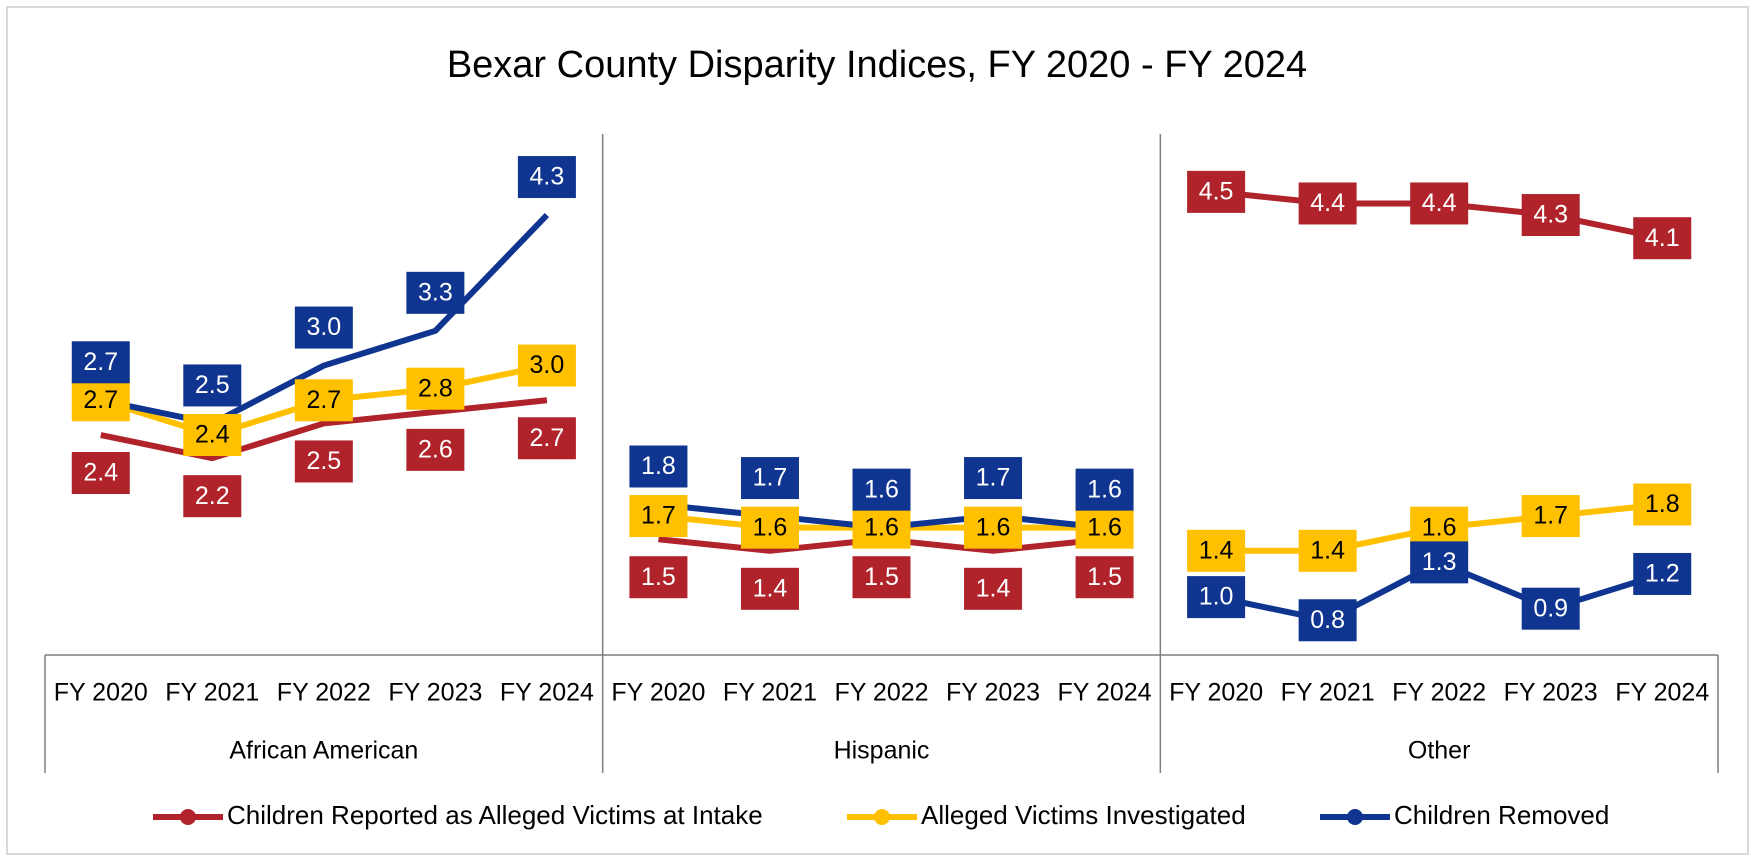  I want to click on data-label: 1.3, so click(1439, 562).